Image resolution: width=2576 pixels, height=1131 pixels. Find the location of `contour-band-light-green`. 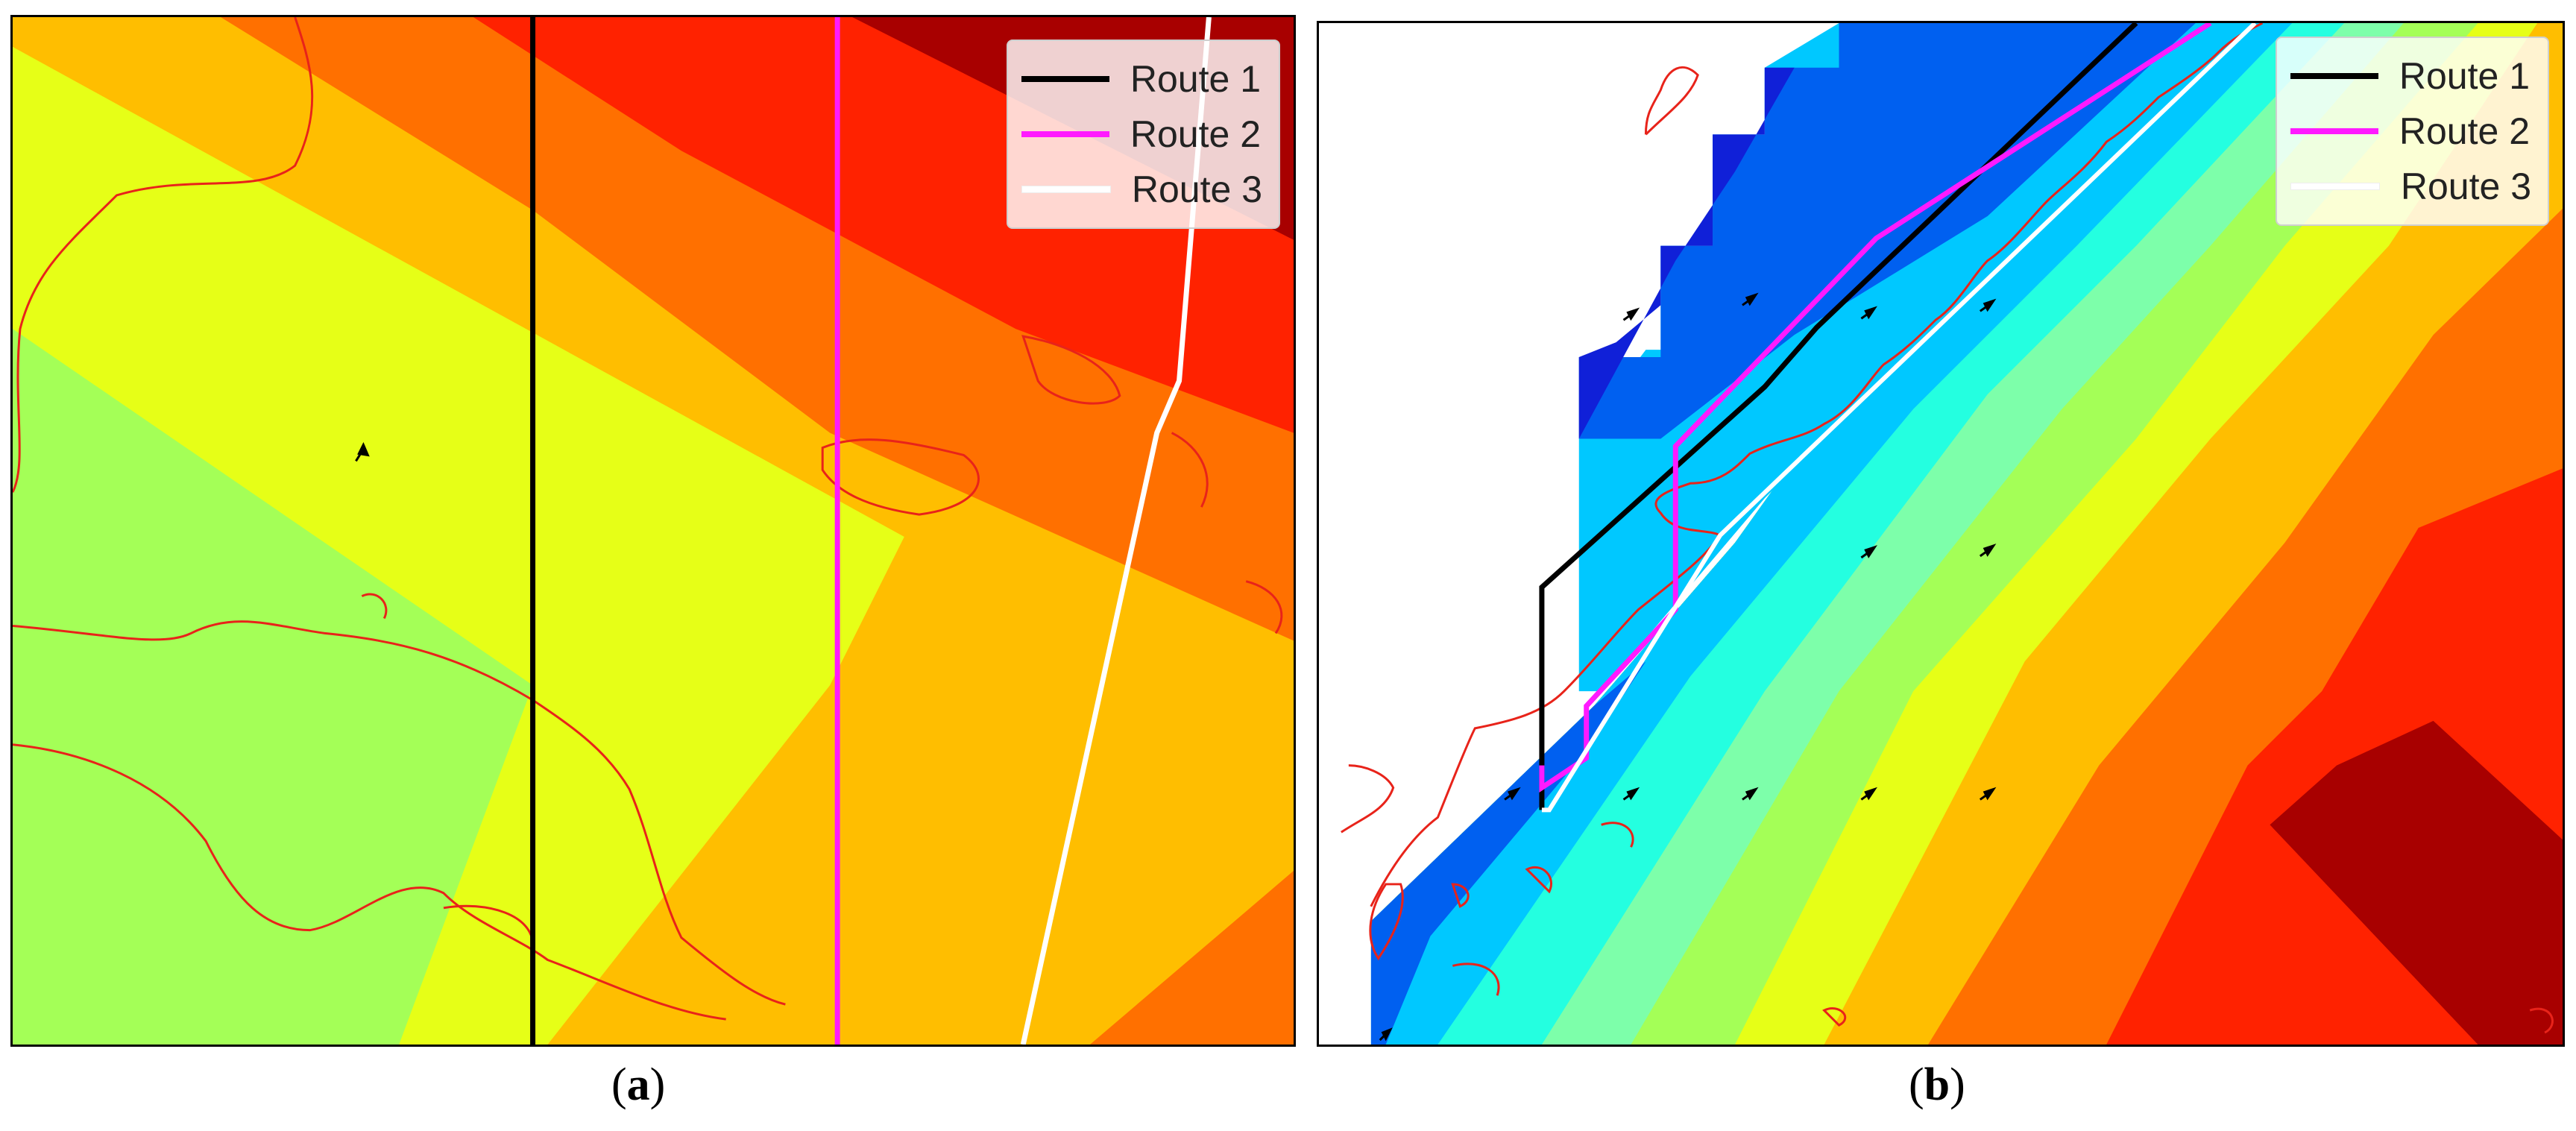

contour-band-light-green is located at coordinates (273, 687).